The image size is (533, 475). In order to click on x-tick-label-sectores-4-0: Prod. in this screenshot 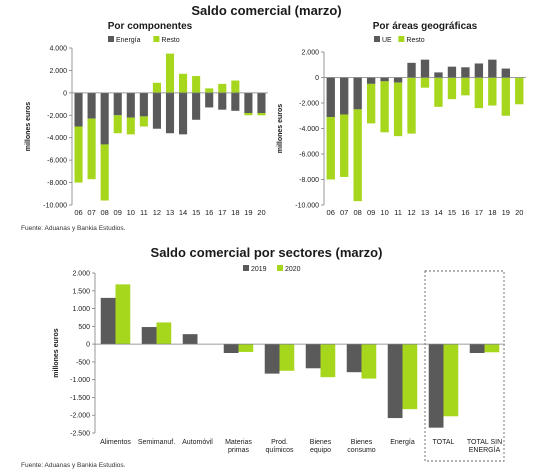, I will do `click(279, 442)`.